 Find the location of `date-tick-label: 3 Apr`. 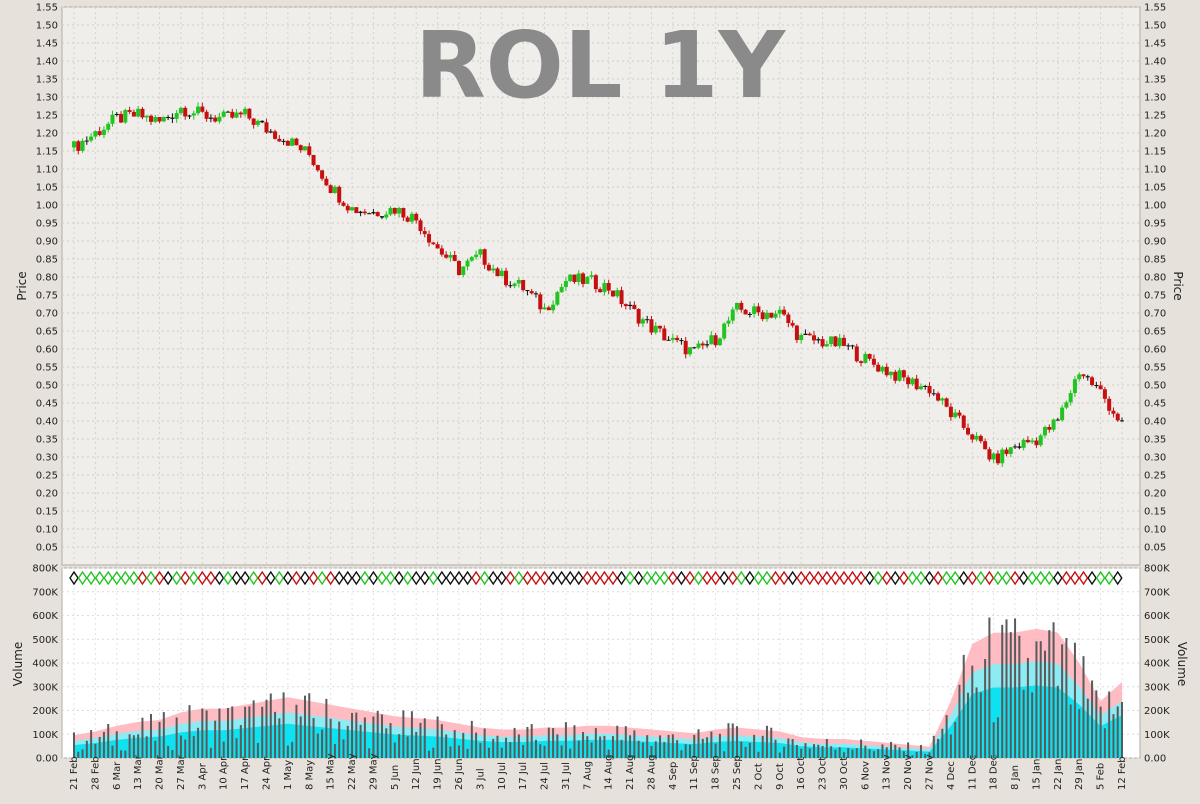

date-tick-label: 3 Apr is located at coordinates (202, 776).